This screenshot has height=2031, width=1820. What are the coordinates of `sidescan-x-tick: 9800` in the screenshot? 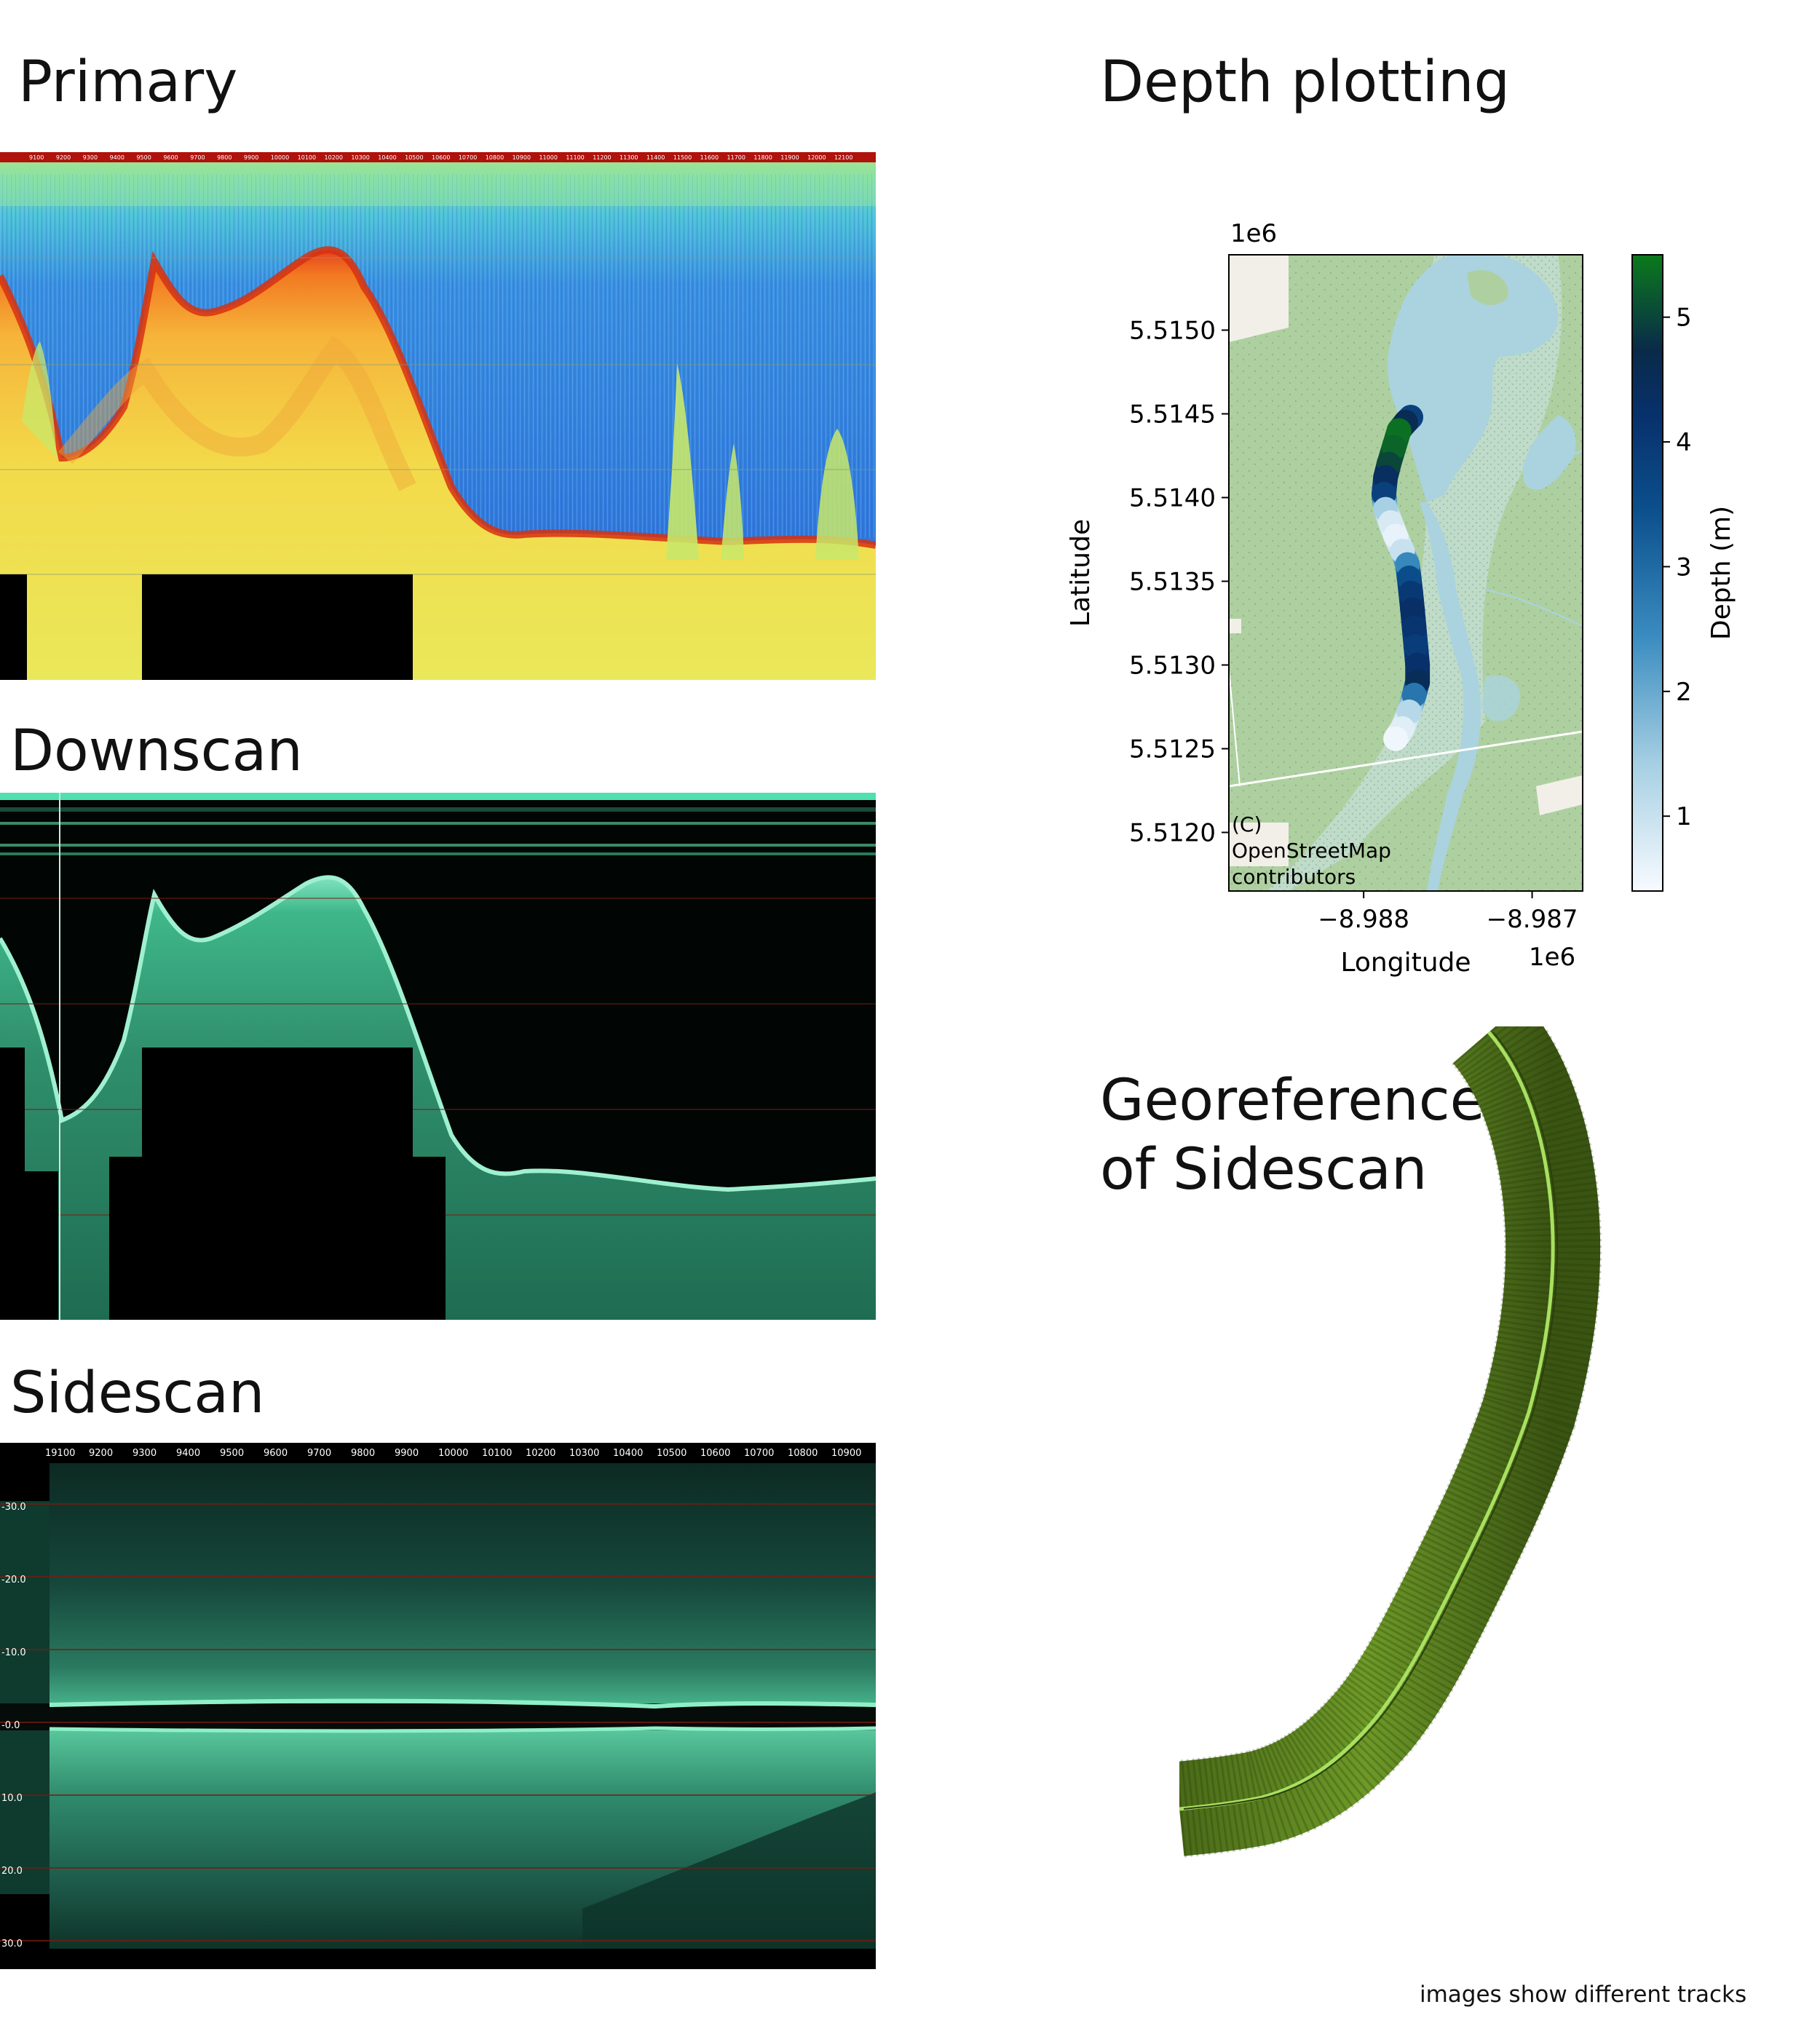 It's located at (363, 1453).